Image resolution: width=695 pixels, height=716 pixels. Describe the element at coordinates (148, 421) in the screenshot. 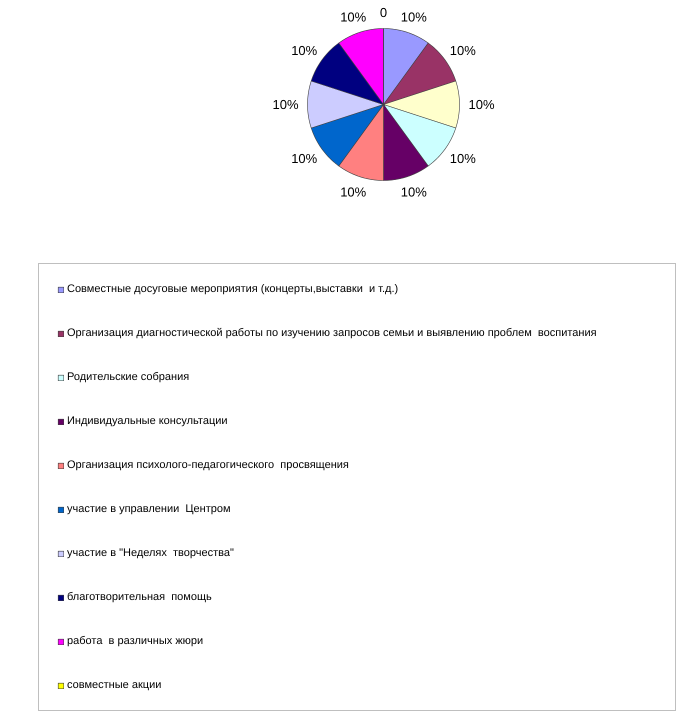

I see `legend-label: Индивидуальные консультации` at that location.